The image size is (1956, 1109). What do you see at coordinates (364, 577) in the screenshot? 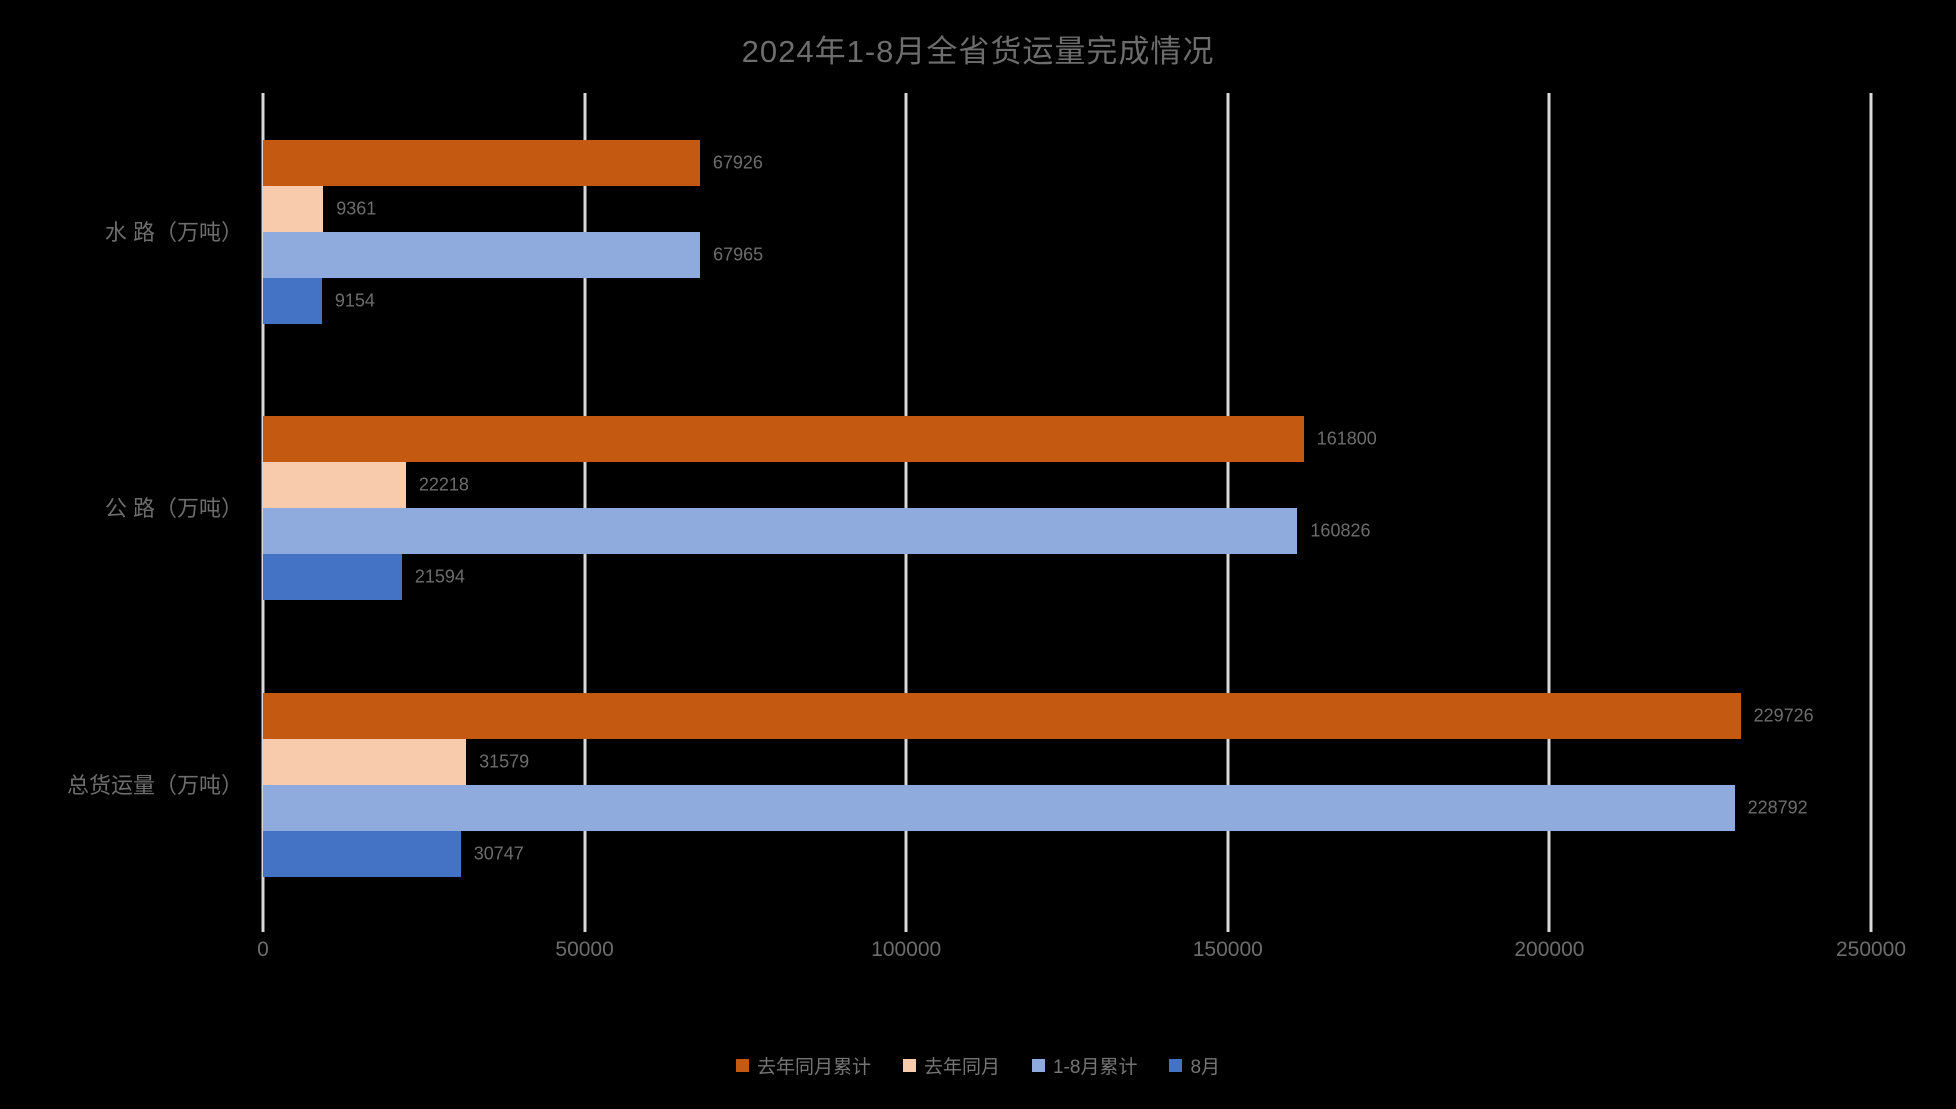
I see `bar-series-3-cat-1: 21594` at bounding box center [364, 577].